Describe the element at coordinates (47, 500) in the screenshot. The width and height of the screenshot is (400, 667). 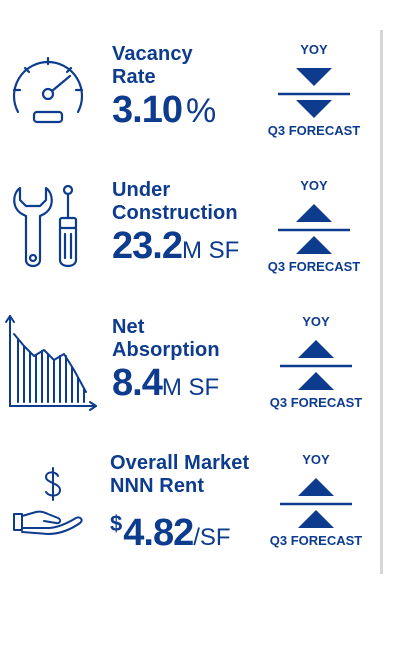
I see `dollar-hand-icon` at that location.